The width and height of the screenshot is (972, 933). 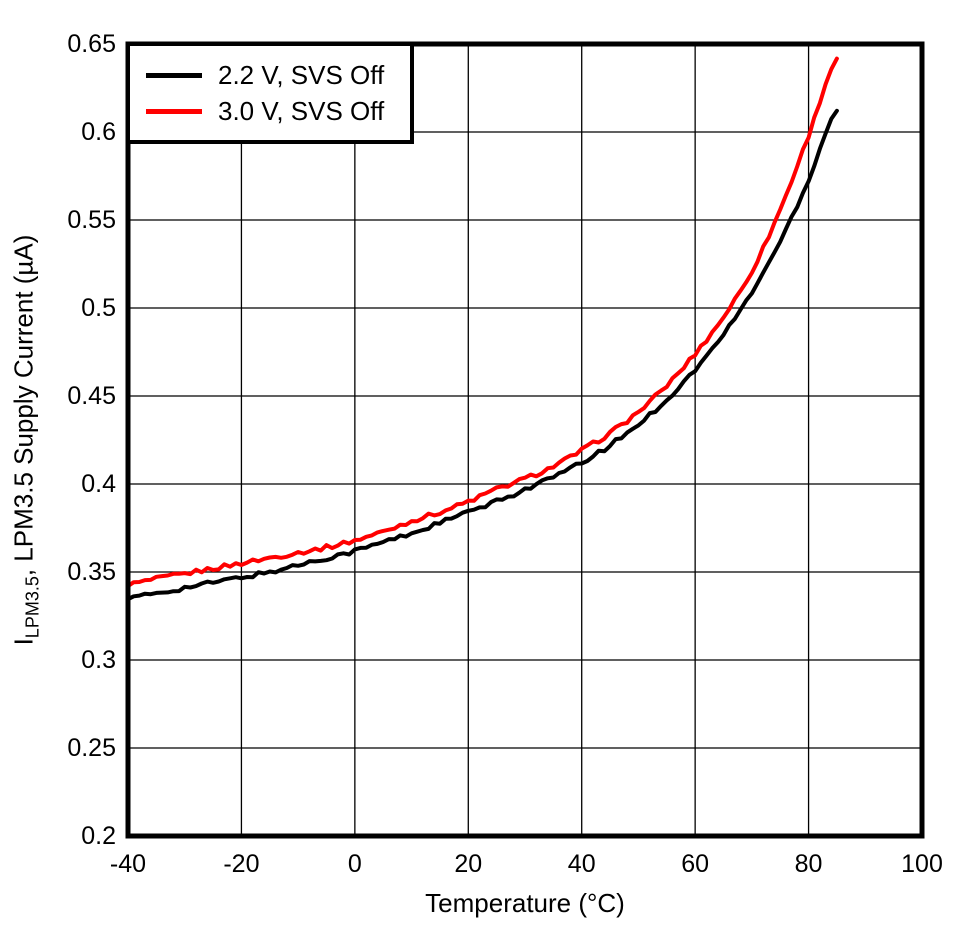 What do you see at coordinates (91, 44) in the screenshot?
I see `y-tick-label: 0.65` at bounding box center [91, 44].